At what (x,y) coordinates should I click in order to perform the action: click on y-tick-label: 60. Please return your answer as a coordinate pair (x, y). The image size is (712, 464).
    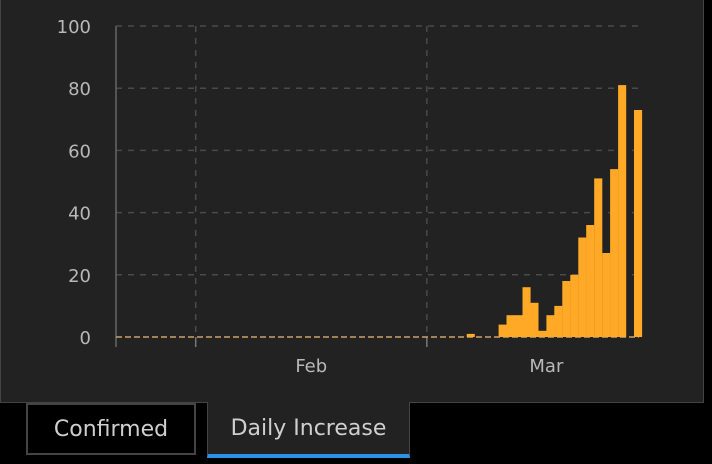
    Looking at the image, I should click on (79, 151).